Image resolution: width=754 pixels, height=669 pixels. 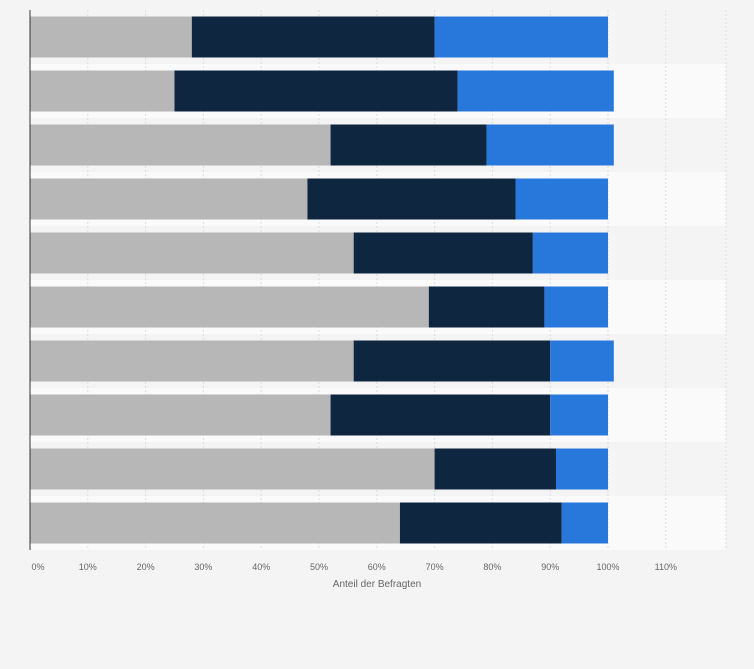 What do you see at coordinates (377, 567) in the screenshot?
I see `x-tick-label: 60%` at bounding box center [377, 567].